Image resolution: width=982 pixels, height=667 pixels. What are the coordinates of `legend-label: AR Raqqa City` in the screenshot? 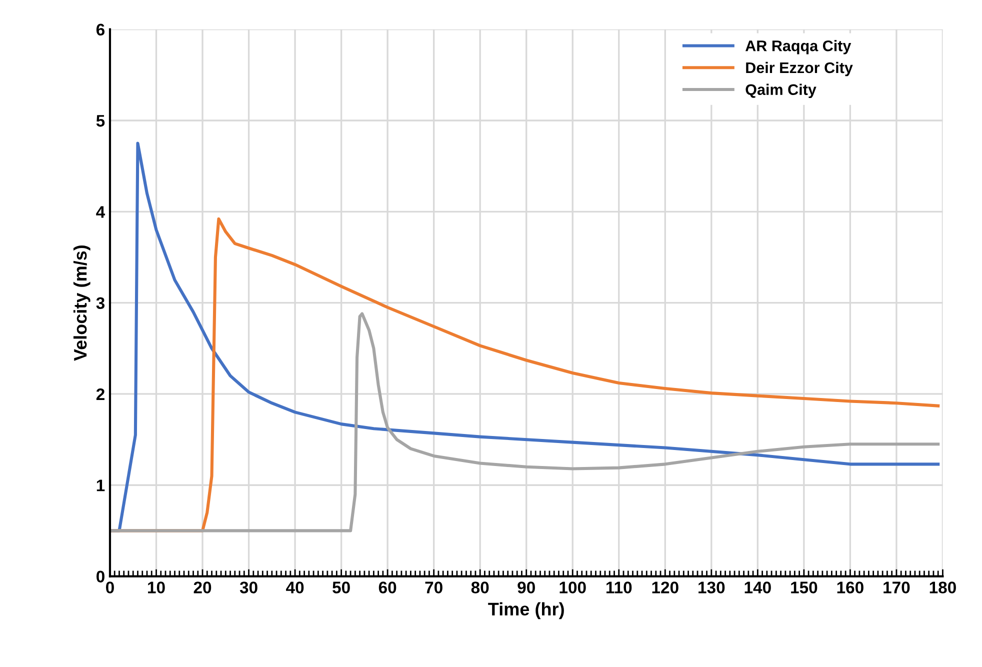 It's located at (798, 47).